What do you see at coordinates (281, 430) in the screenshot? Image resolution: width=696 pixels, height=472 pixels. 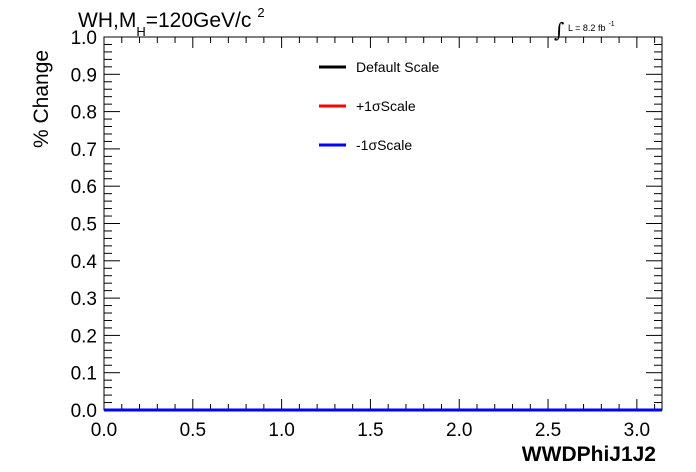 I see `x-tick-label: 1.0` at bounding box center [281, 430].